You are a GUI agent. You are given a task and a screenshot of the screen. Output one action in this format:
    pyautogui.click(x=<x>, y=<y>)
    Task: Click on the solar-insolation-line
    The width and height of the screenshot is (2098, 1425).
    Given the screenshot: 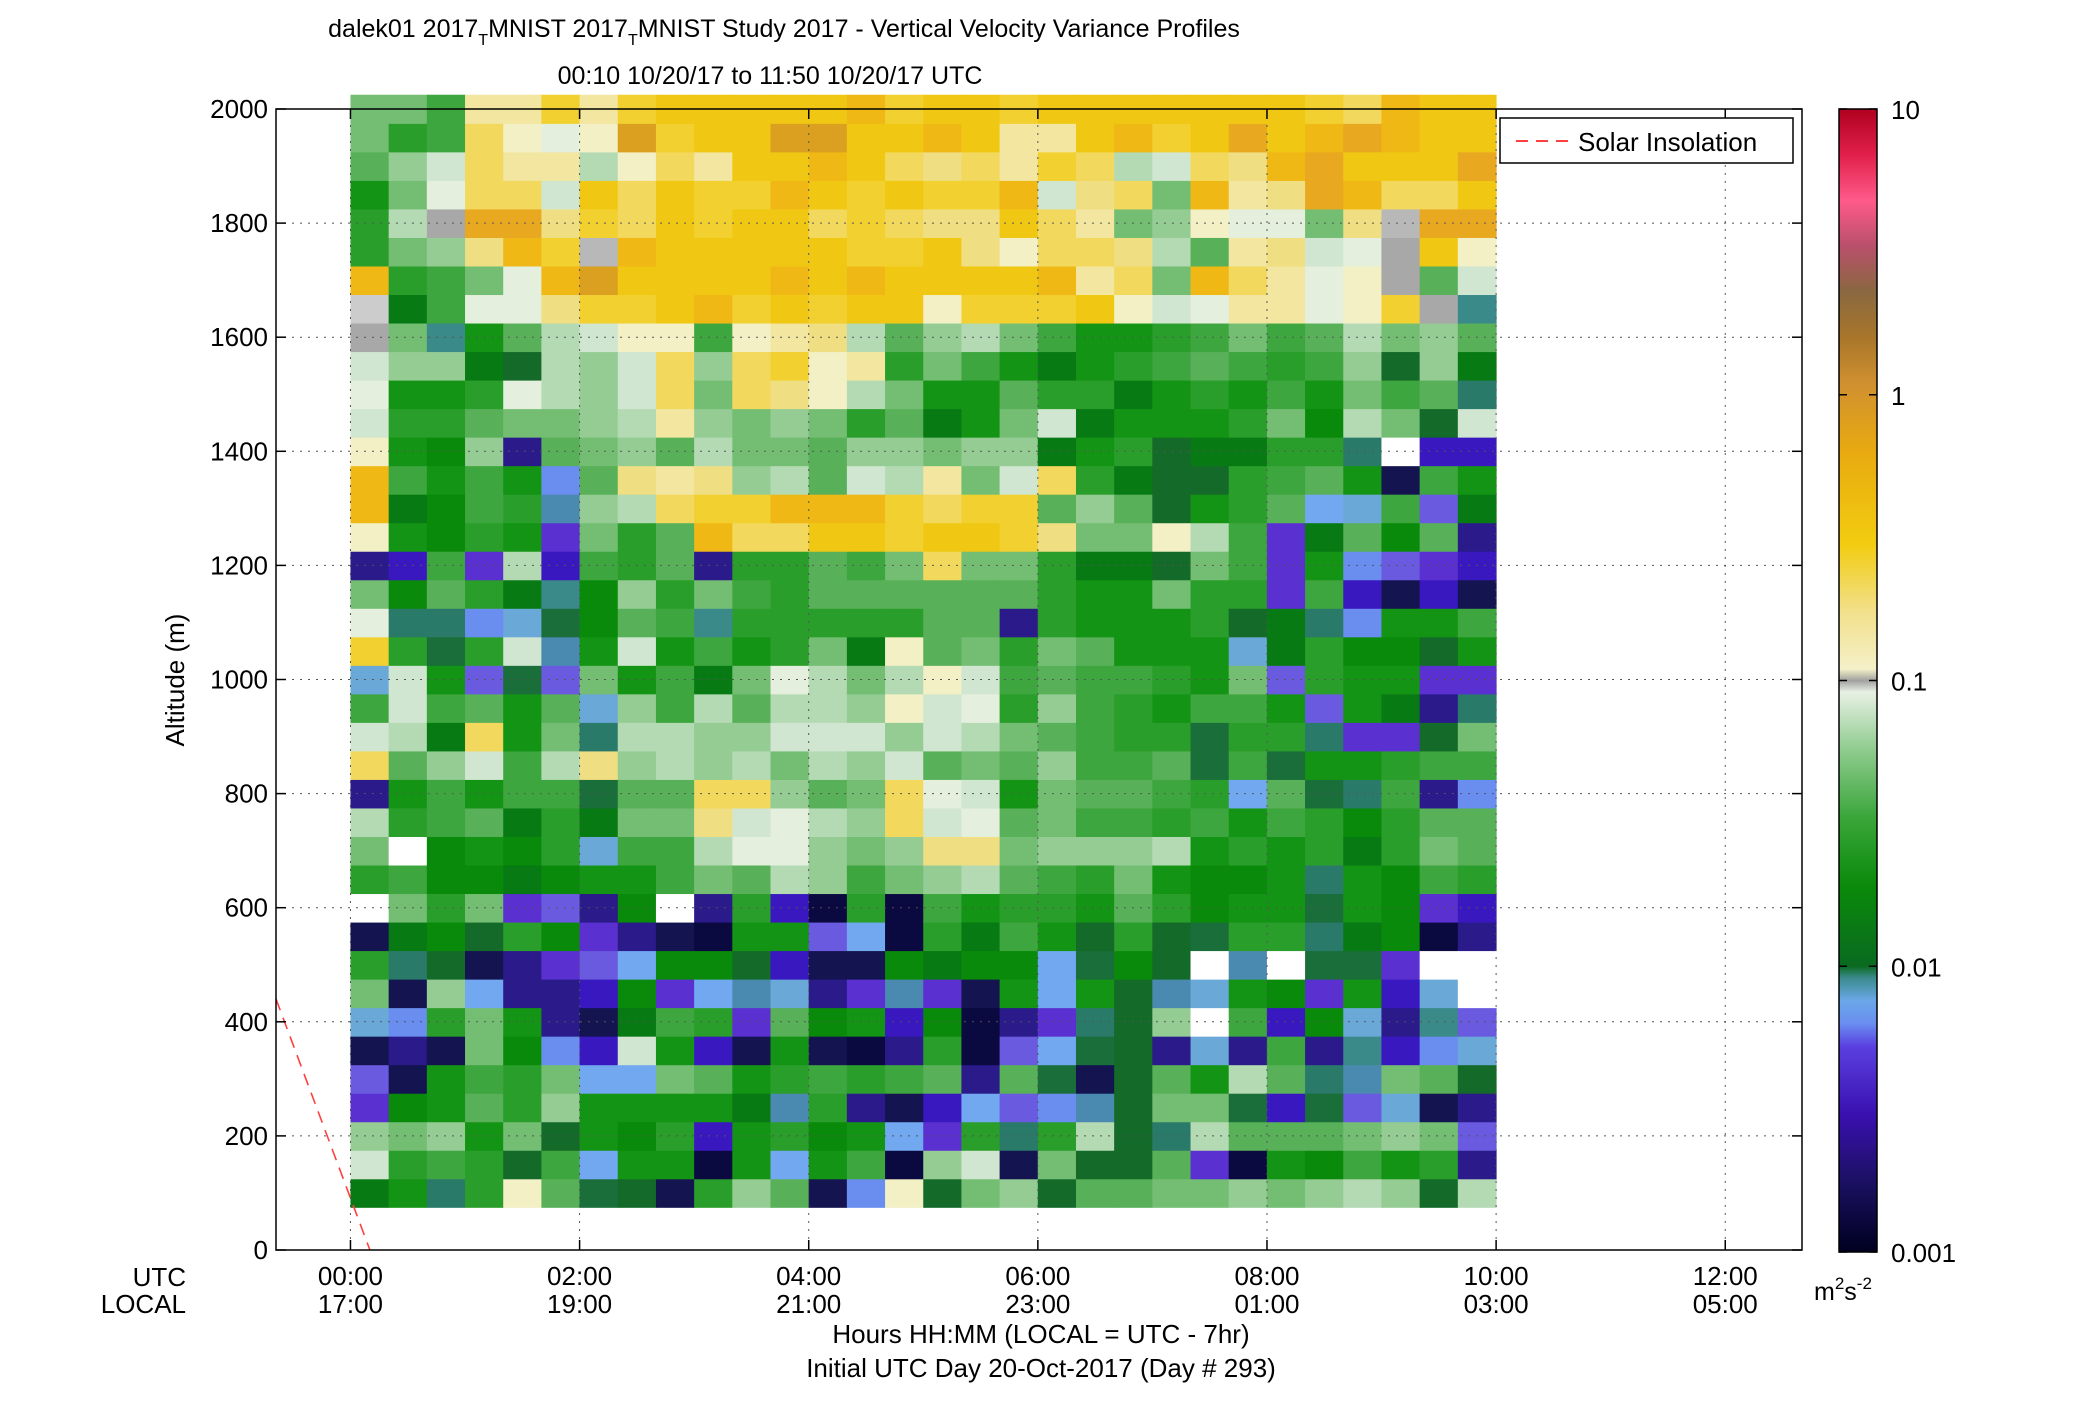 What is the action you would take?
    pyautogui.click(x=323, y=1124)
    